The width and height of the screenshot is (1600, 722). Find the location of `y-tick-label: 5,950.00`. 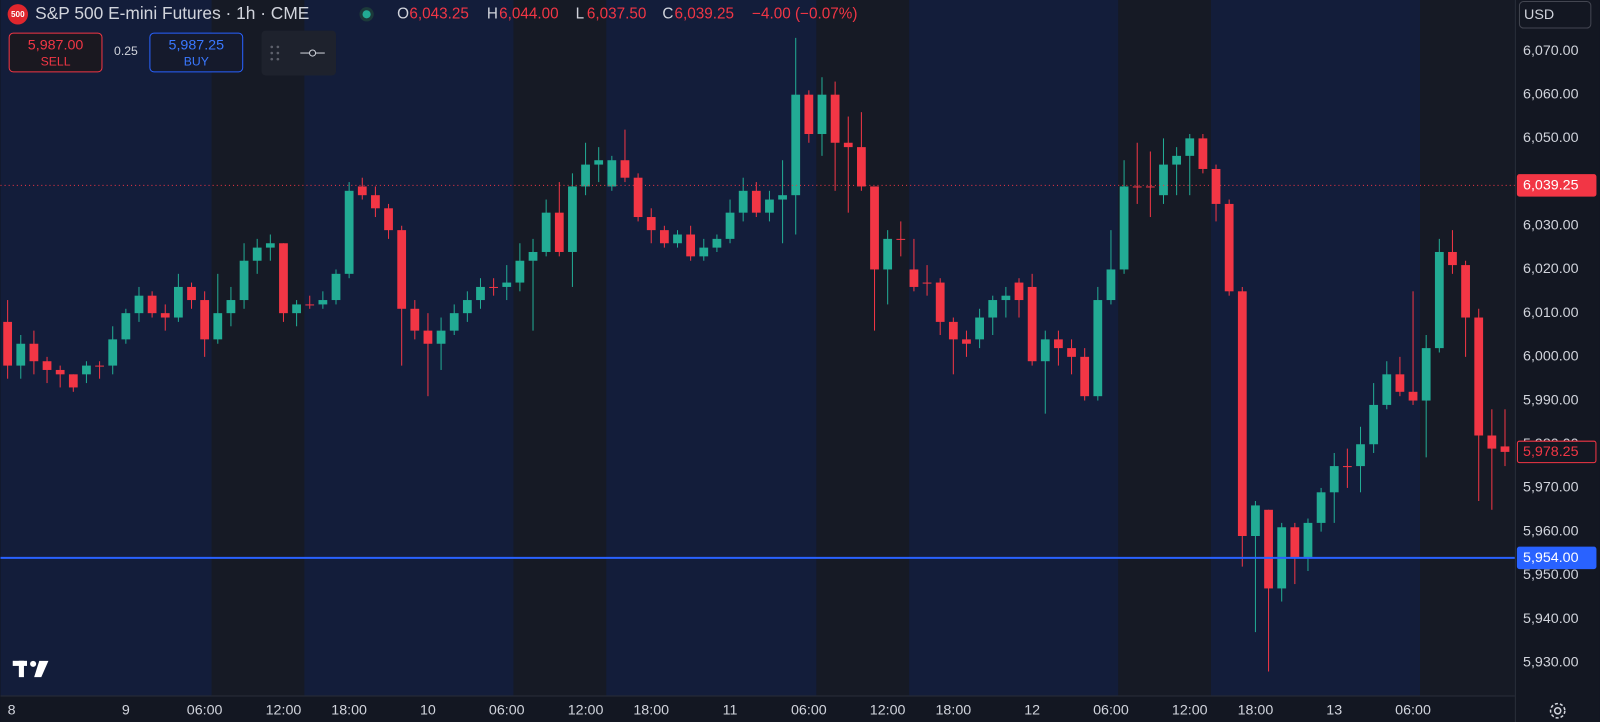

y-tick-label: 5,950.00 is located at coordinates (1551, 575).